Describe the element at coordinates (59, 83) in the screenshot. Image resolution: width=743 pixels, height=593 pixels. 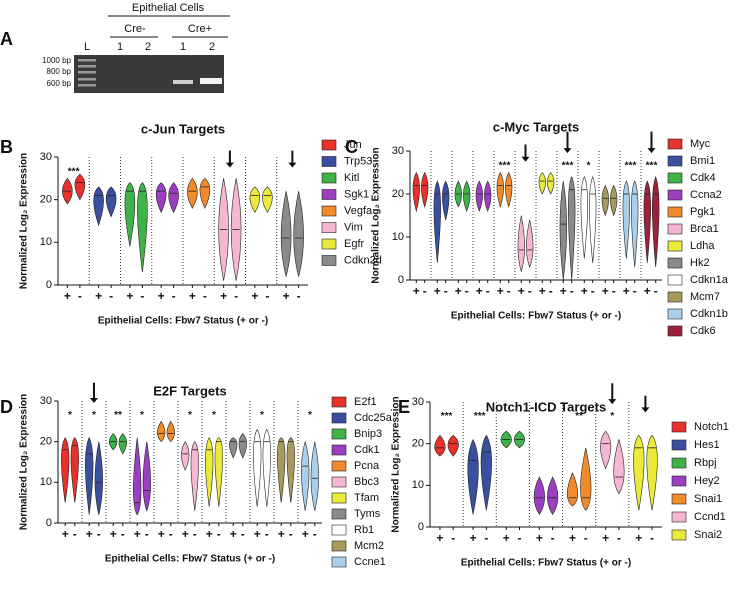
I see `ladder-label: 600 bp` at that location.